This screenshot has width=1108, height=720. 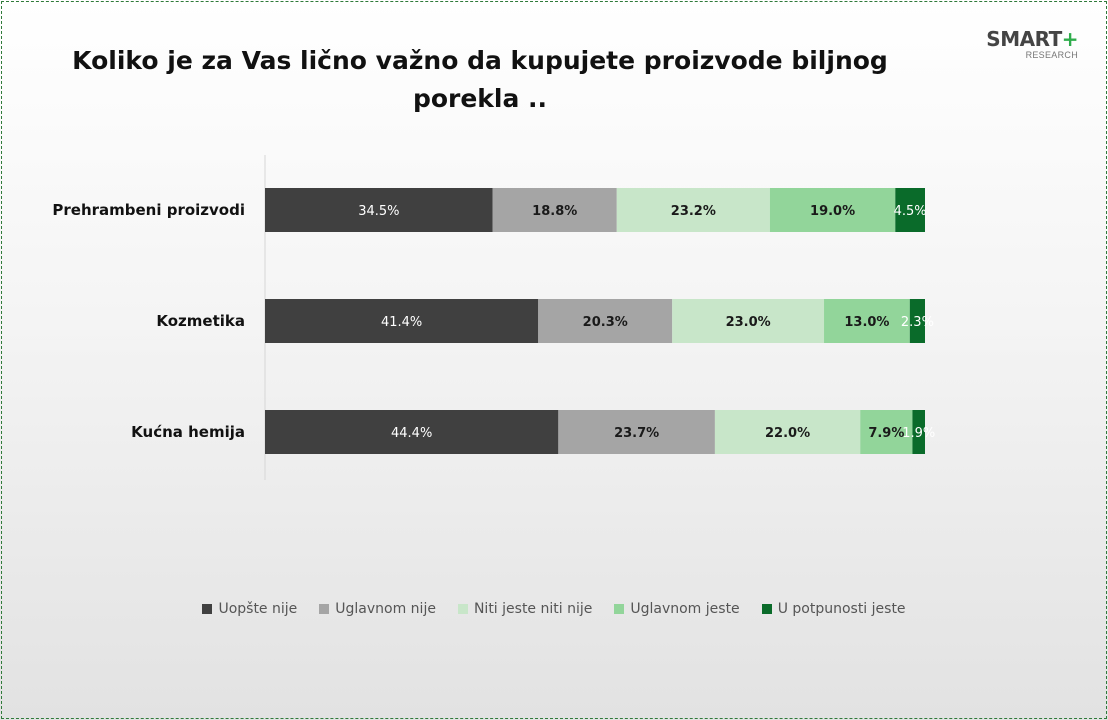 I want to click on bar-kozmetika-uglavnom-jeste, so click(x=867, y=321).